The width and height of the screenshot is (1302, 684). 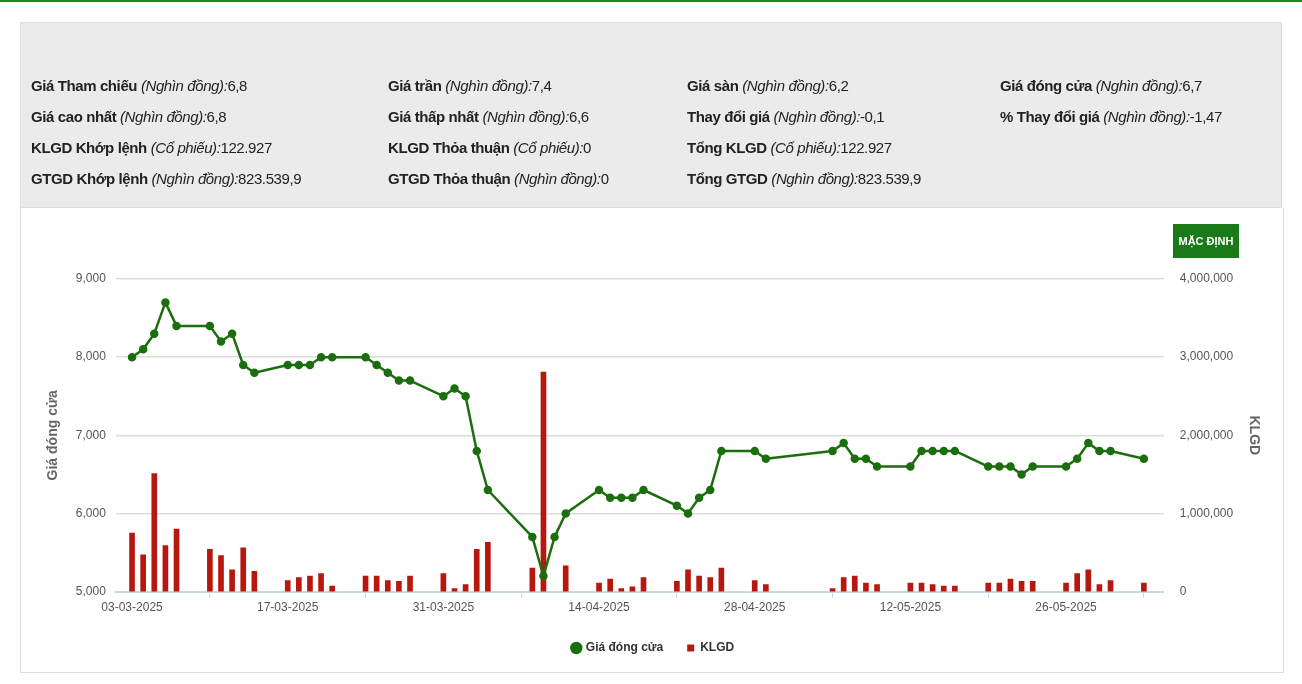 What do you see at coordinates (490, 147) in the screenshot?
I see `text: KLGD Thỏa thuận (Cổ phiếu):0` at bounding box center [490, 147].